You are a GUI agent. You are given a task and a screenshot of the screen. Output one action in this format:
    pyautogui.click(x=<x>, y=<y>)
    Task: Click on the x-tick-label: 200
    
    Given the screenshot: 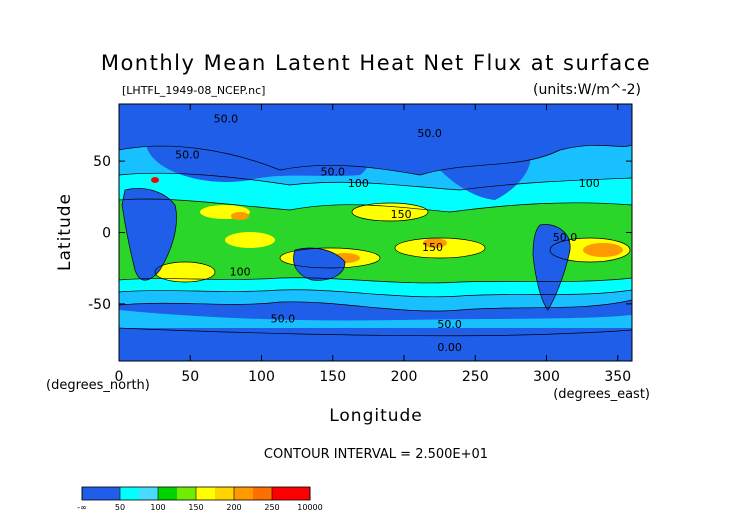 What is the action you would take?
    pyautogui.click(x=404, y=377)
    